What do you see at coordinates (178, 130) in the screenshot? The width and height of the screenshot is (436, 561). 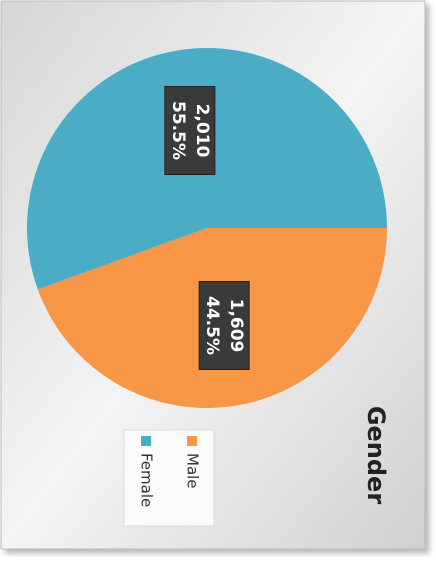 I see `data-label-percent: 55.5%` at bounding box center [178, 130].